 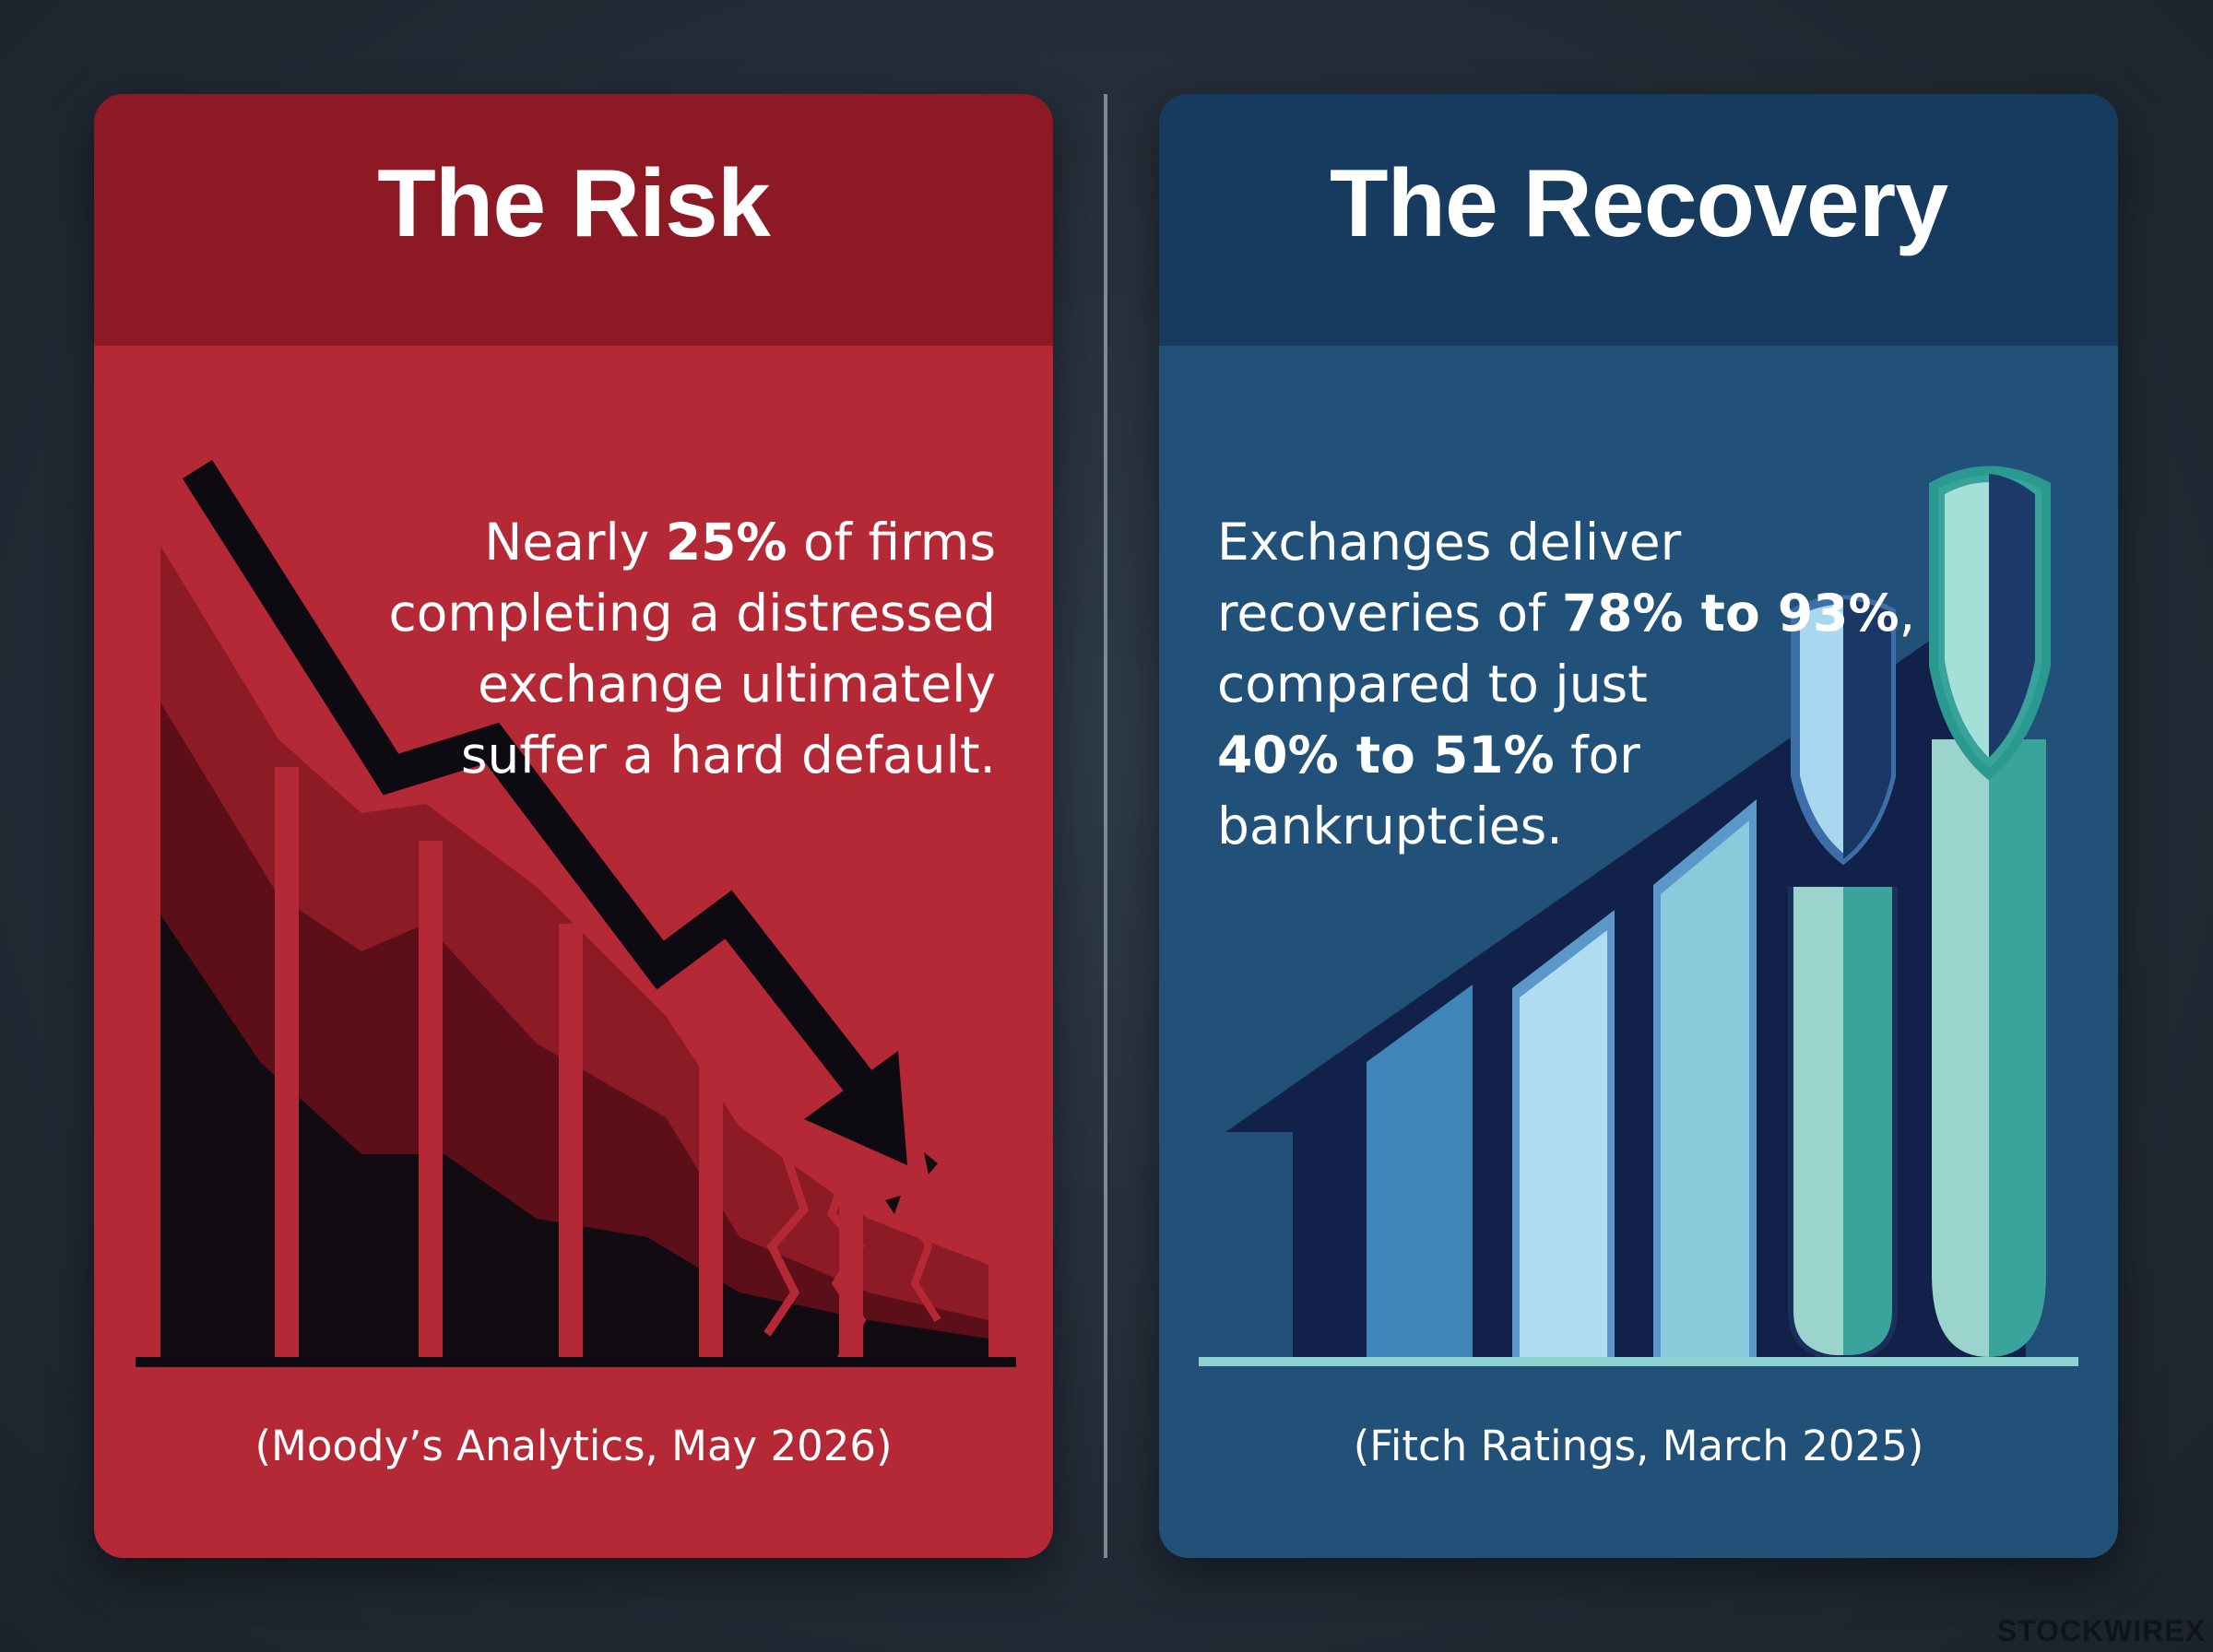 I want to click on recovery-card-header: The Recovery, so click(x=1638, y=220).